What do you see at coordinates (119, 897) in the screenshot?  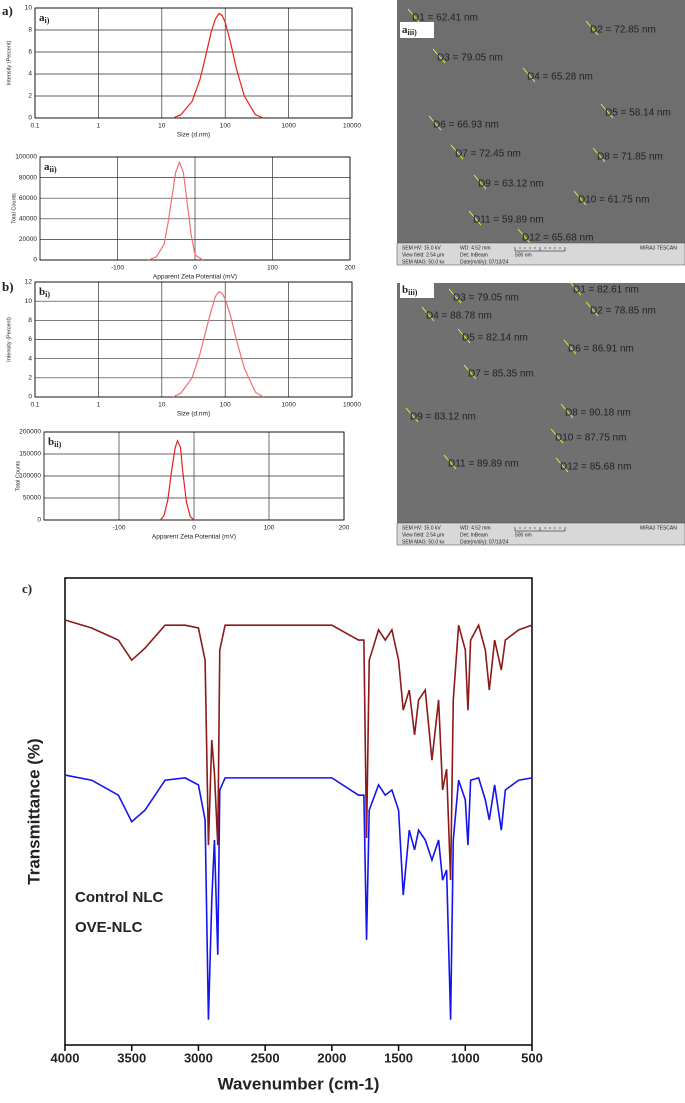 I see `legend-label: Control NLC` at bounding box center [119, 897].